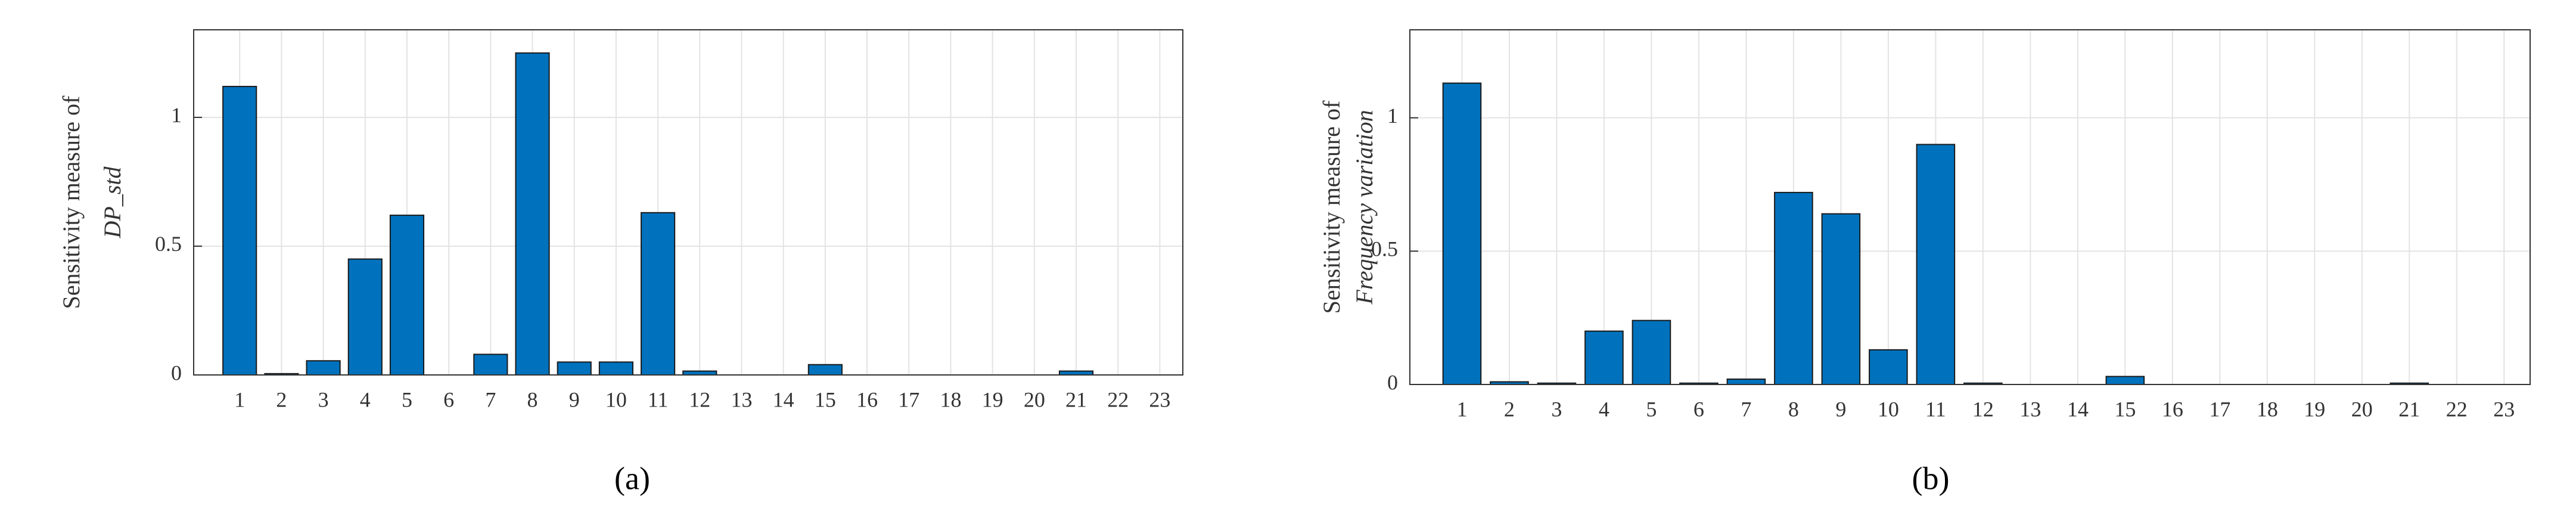 This screenshot has height=518, width=2576. What do you see at coordinates (113, 202) in the screenshot?
I see `y-axis-label: DP_std` at bounding box center [113, 202].